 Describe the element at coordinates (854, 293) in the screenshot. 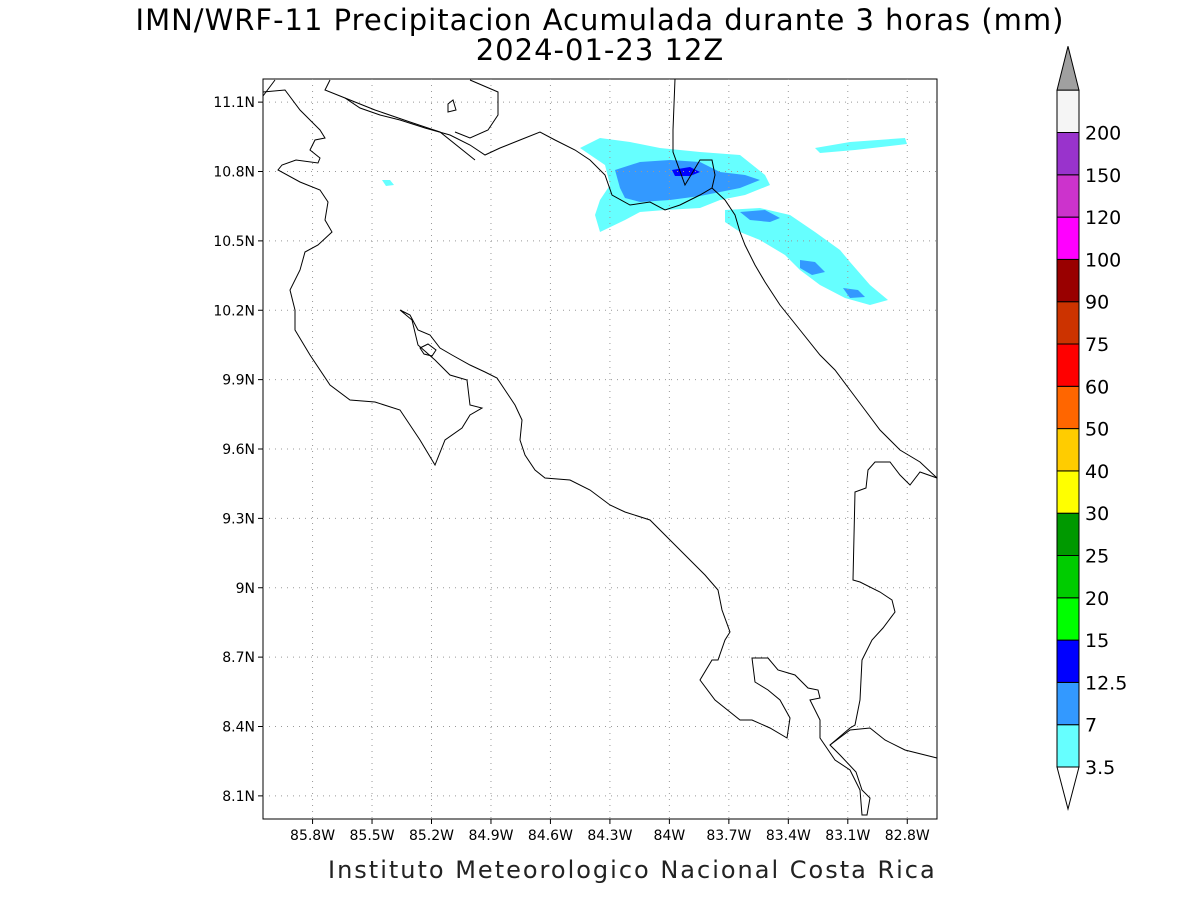

I see `precip-area-blue-east3` at that location.